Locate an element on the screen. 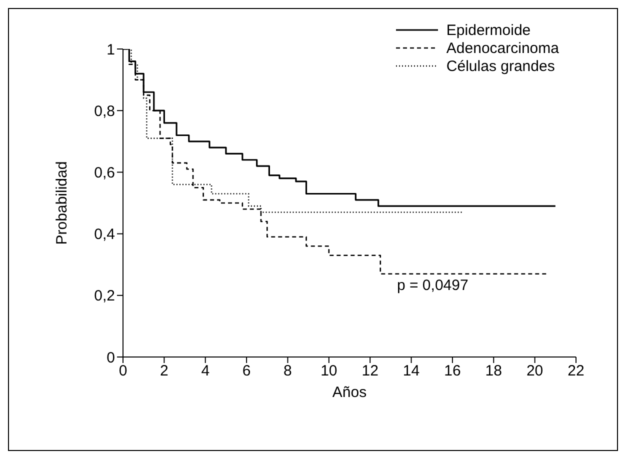  x-tick-label: 18 is located at coordinates (493, 371).